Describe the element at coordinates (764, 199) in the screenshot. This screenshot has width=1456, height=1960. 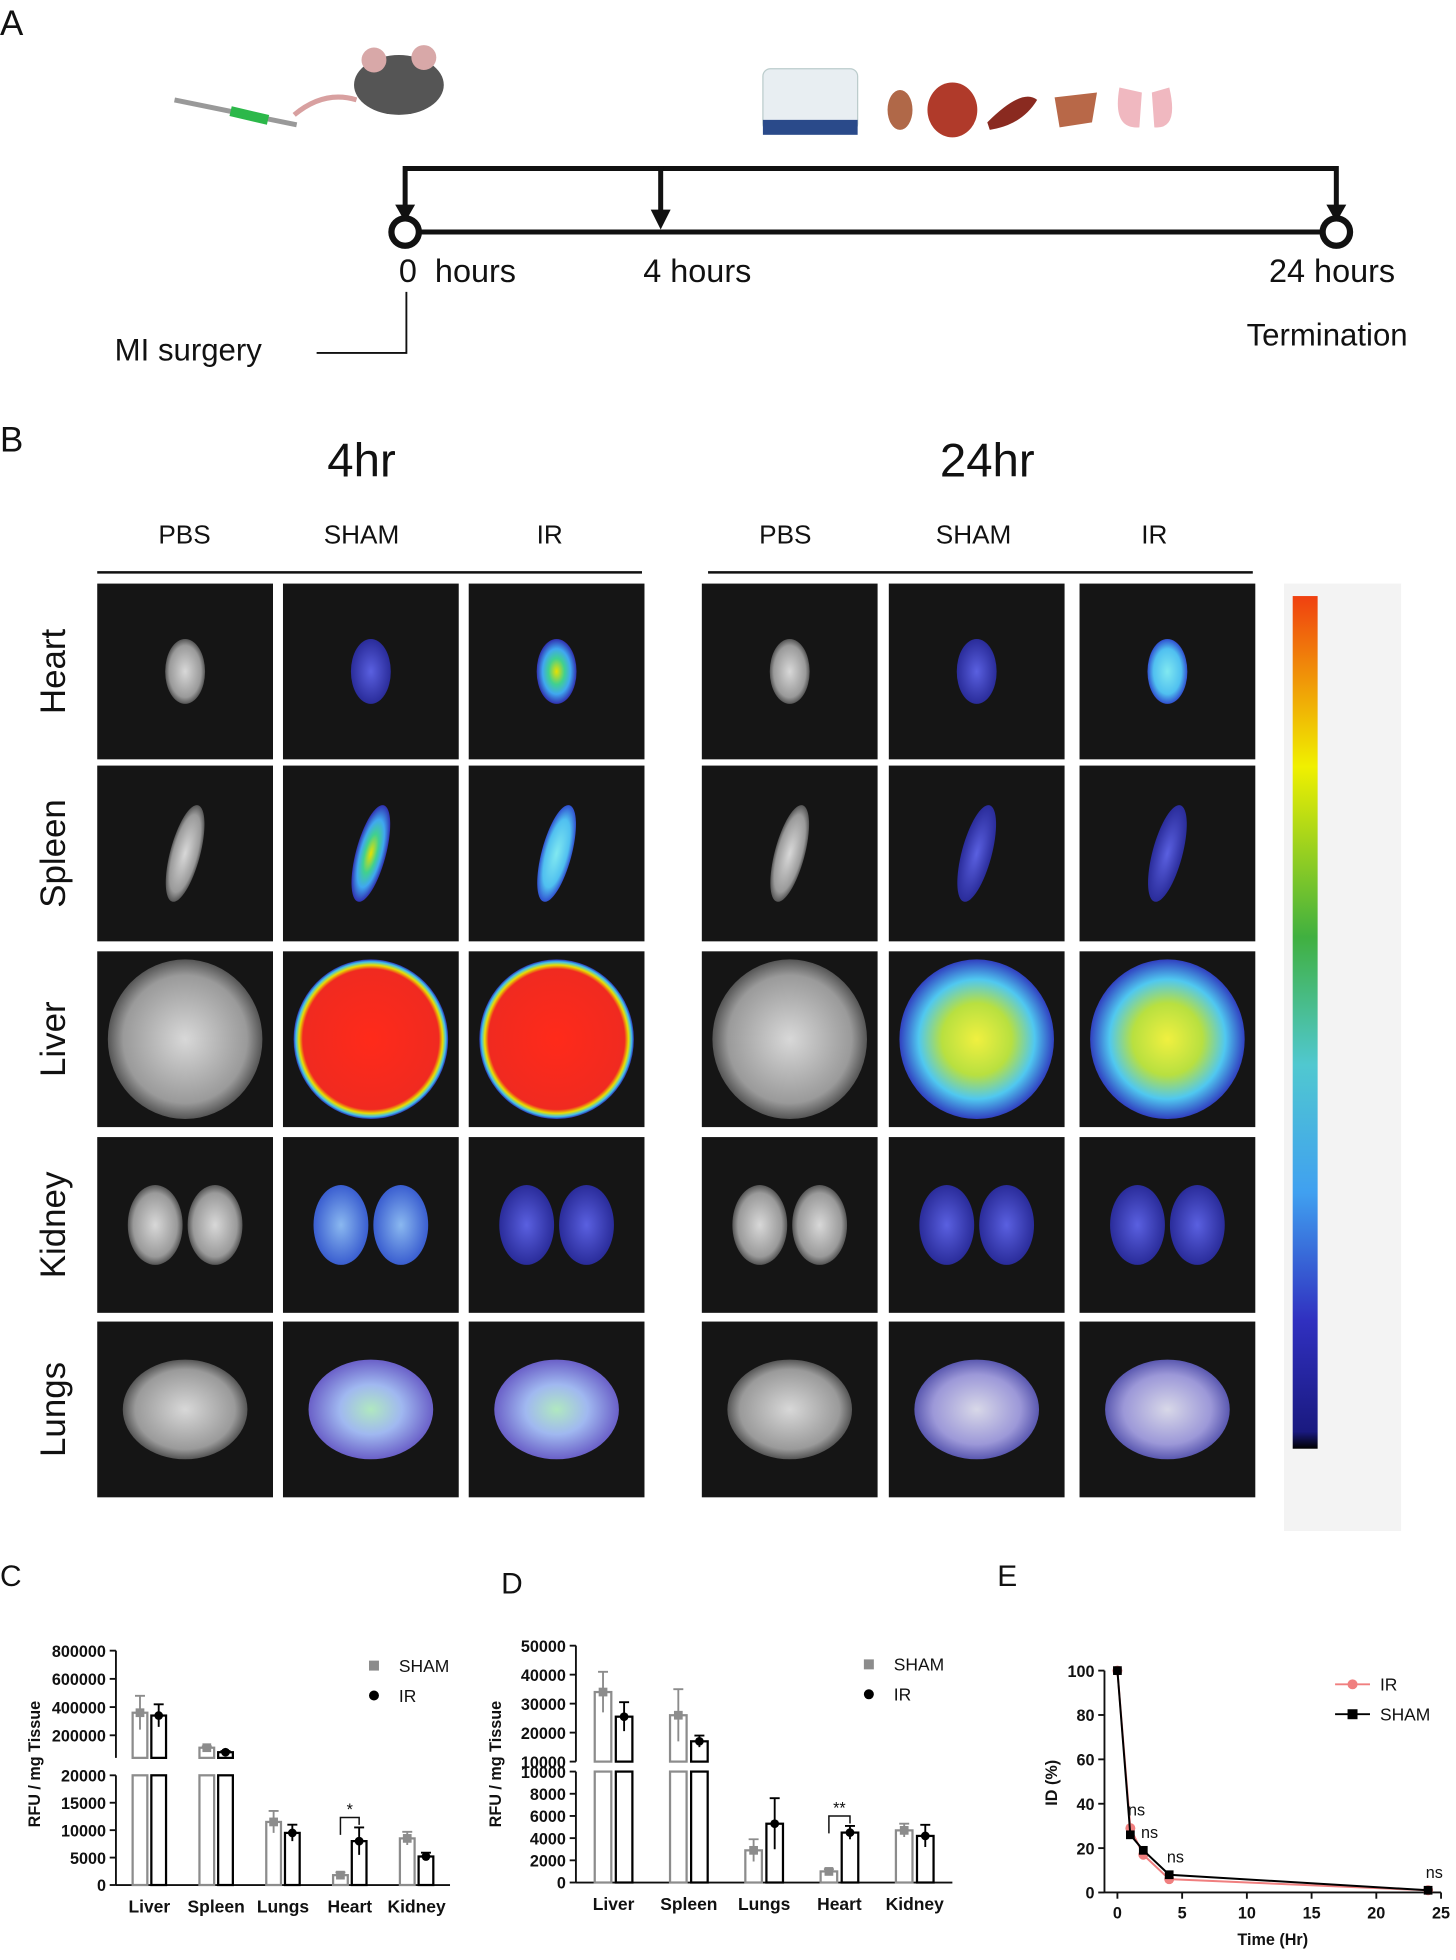
I see `timeline-art` at that location.